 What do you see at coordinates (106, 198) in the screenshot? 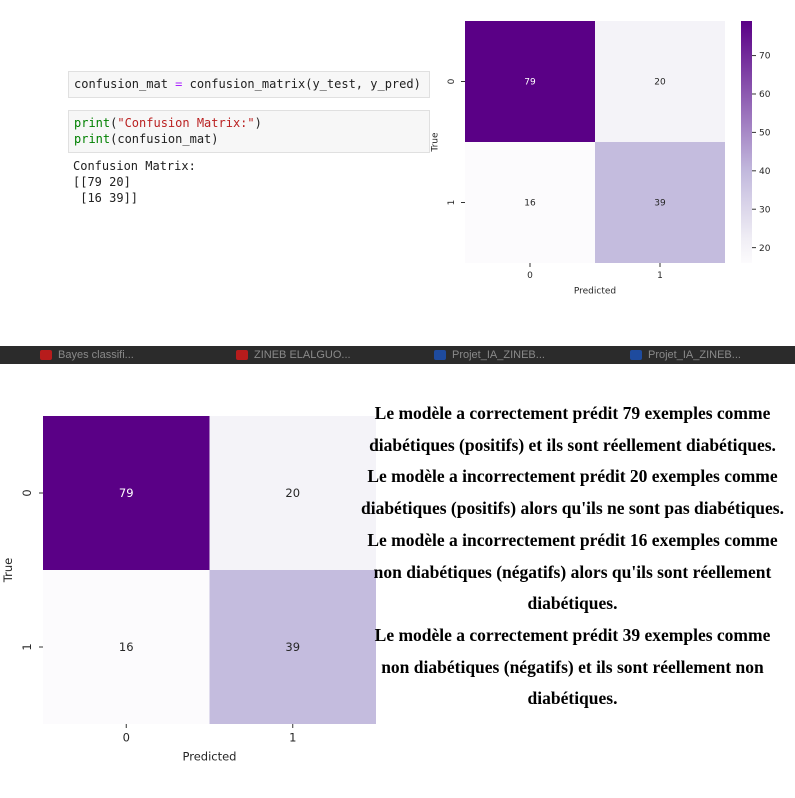
I see `output-line-3: [16 39]]` at bounding box center [106, 198].